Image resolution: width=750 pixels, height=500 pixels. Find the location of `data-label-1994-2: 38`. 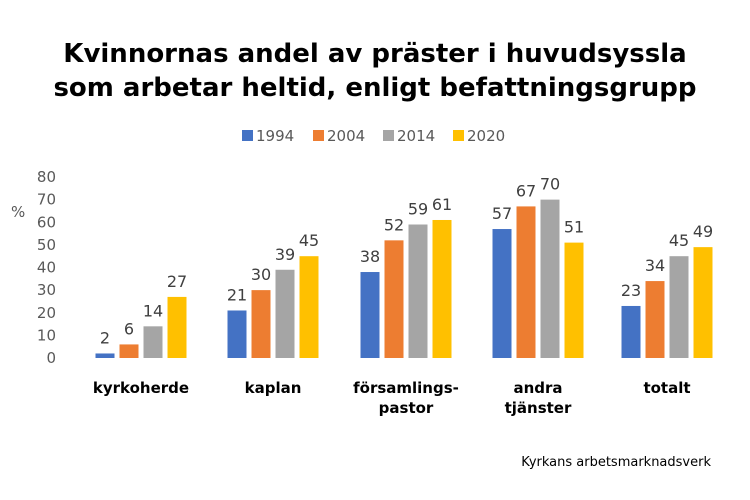

data-label-1994-2: 38 is located at coordinates (370, 256).